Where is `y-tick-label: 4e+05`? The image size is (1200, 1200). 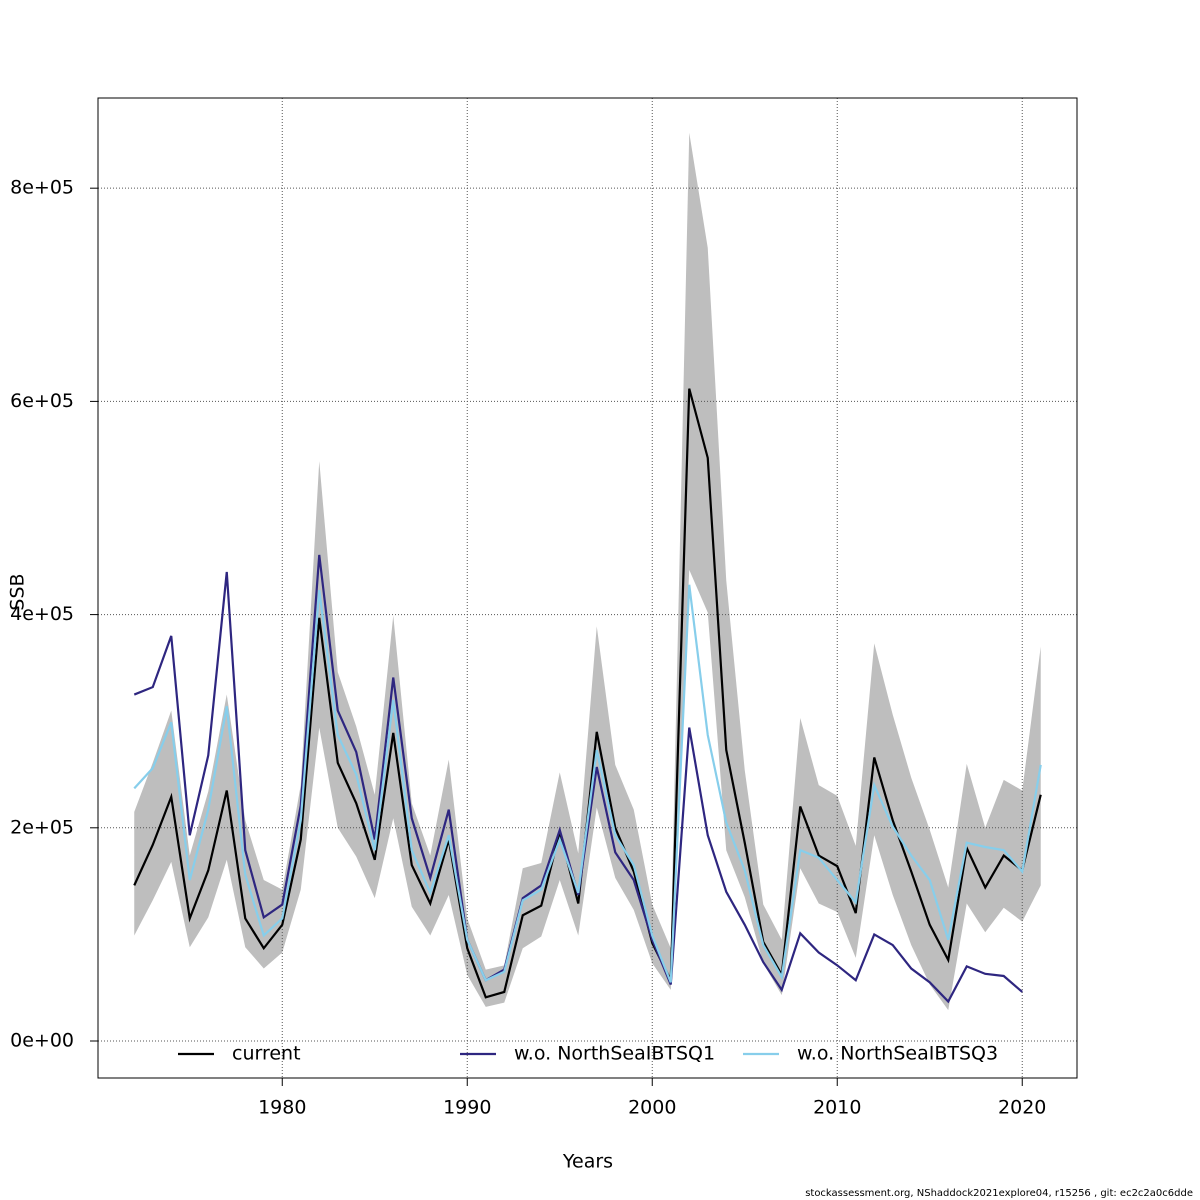
y-tick-label: 4e+05 is located at coordinates (42, 614).